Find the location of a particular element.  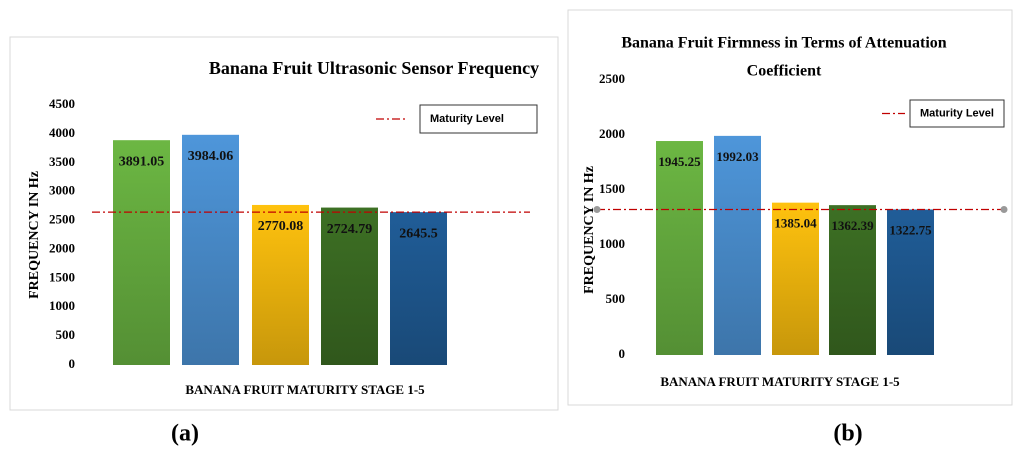

data-label: 1362.39 is located at coordinates (852, 225).